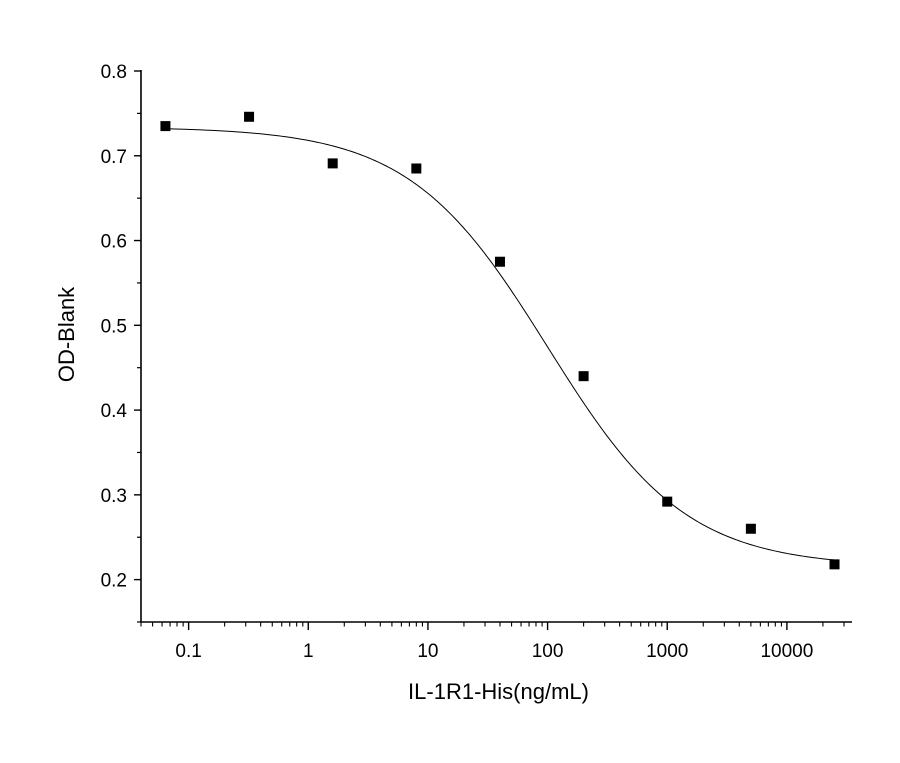  What do you see at coordinates (114, 72) in the screenshot?
I see `y-tick-label: 0.8` at bounding box center [114, 72].